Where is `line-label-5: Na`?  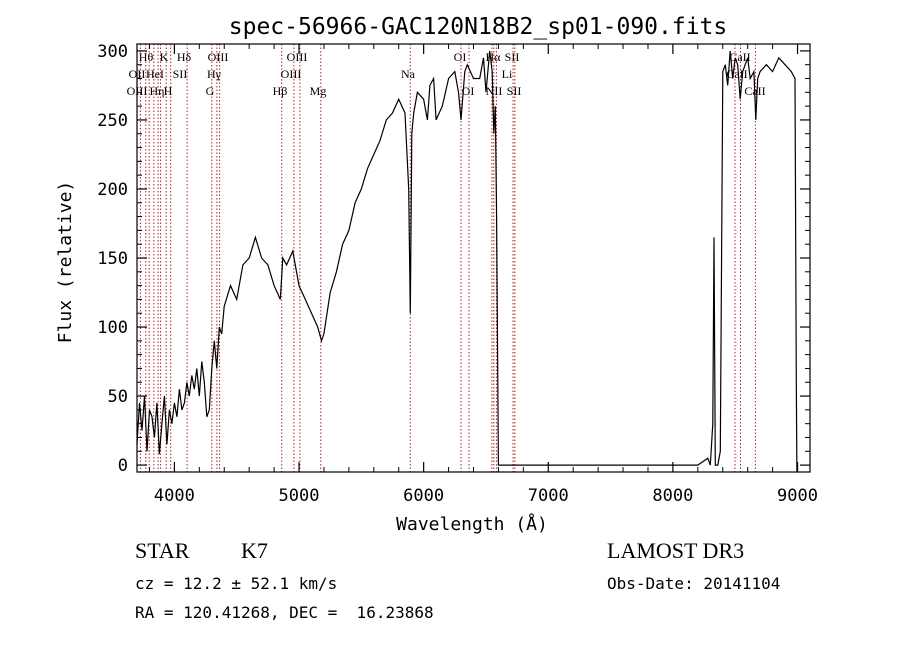 line-label-5: Na is located at coordinates (408, 74).